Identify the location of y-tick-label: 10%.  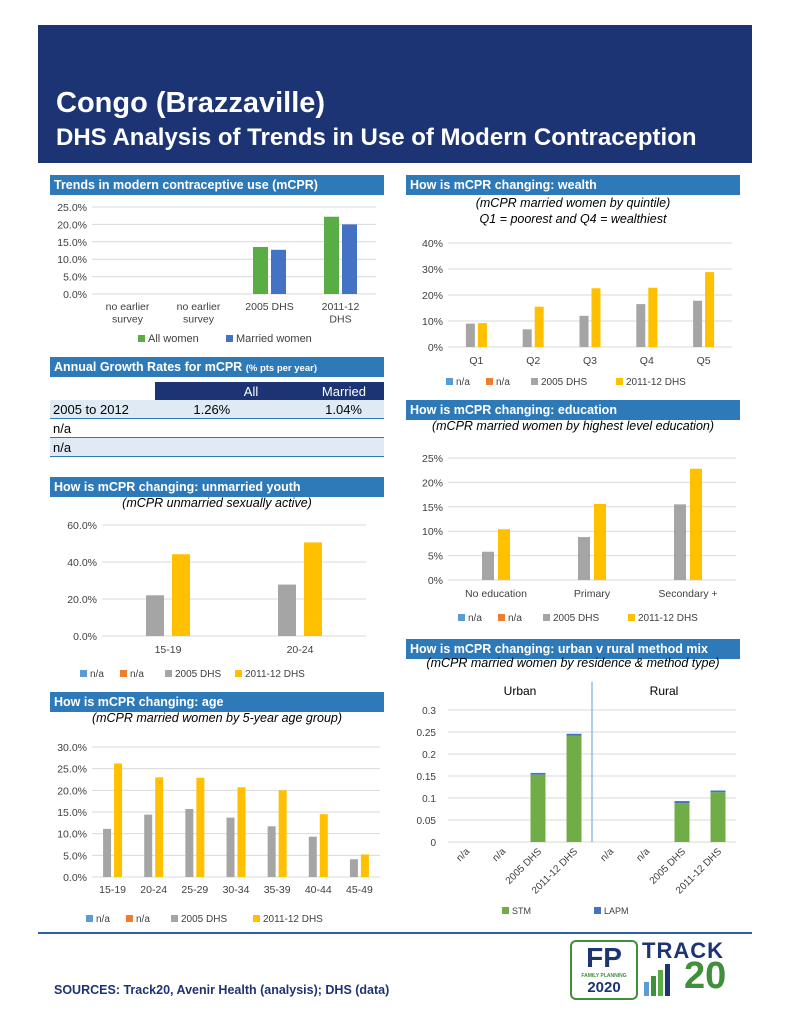
(432, 532).